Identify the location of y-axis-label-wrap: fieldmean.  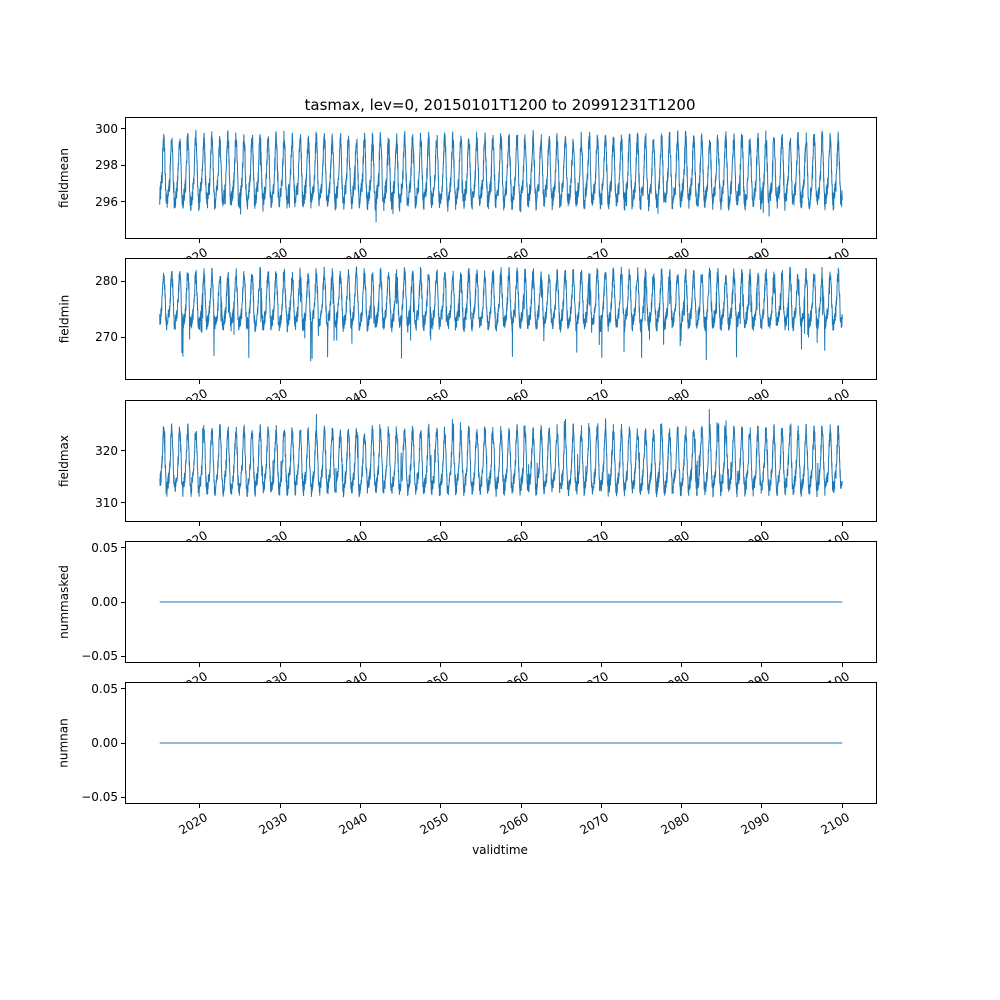
(64, 178).